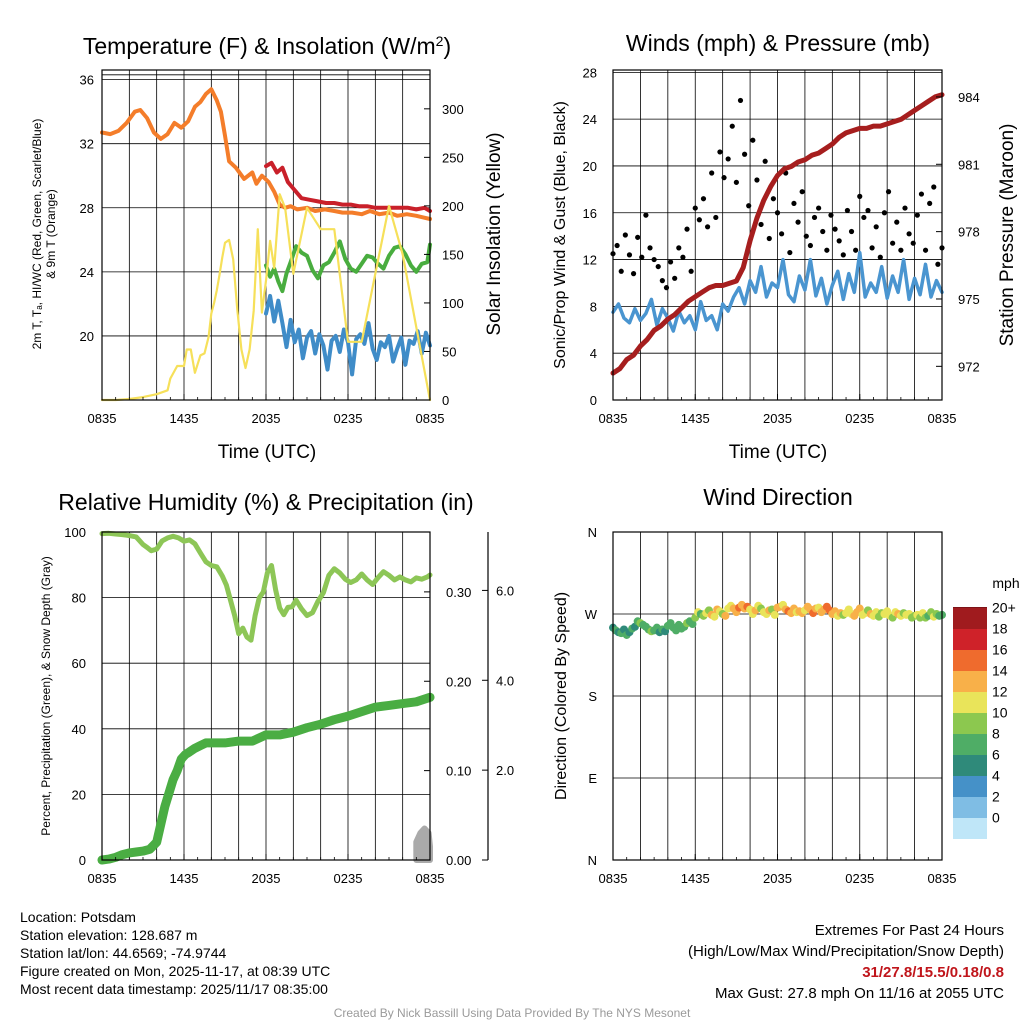  What do you see at coordinates (996, 776) in the screenshot?
I see `colorbar-label: 4` at bounding box center [996, 776].